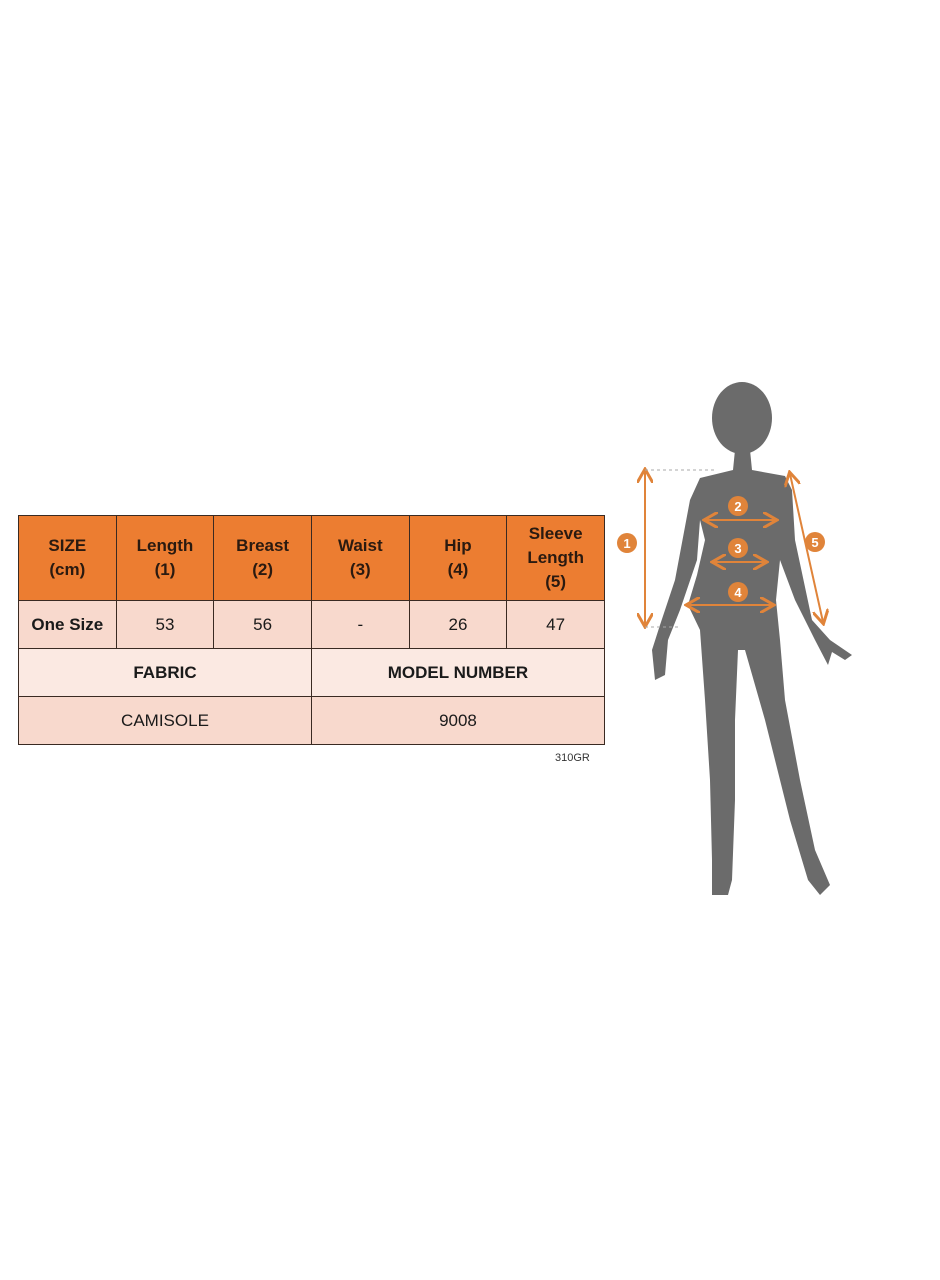  I want to click on header-breast: Breast (2), so click(262, 558).